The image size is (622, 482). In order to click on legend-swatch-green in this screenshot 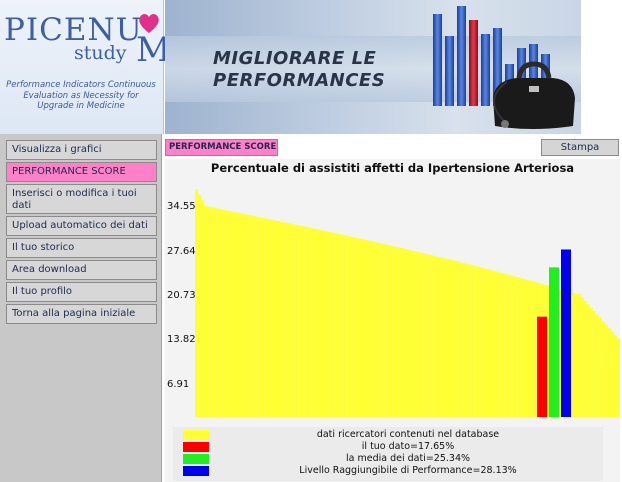, I will do `click(196, 459)`.